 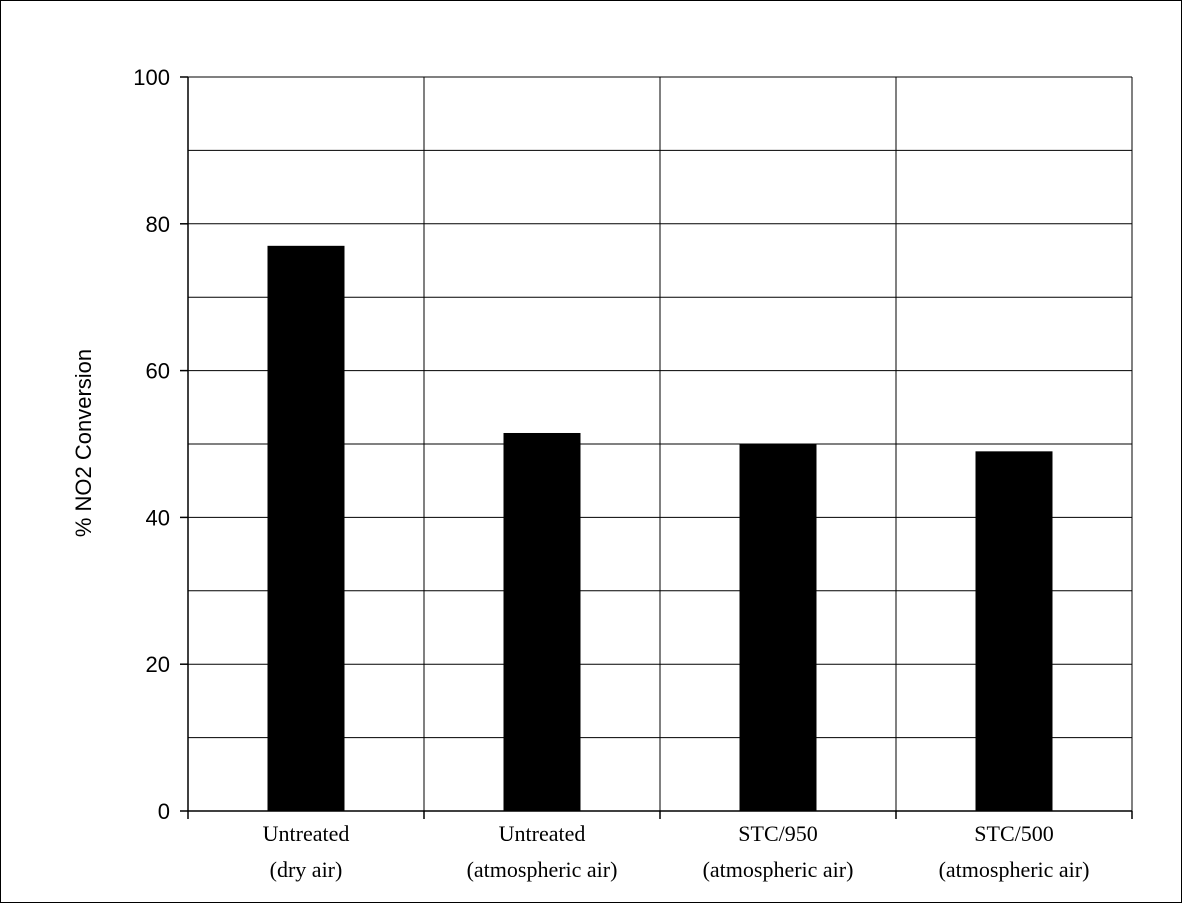 What do you see at coordinates (306, 869) in the screenshot?
I see `x-category-label: (dry air)` at bounding box center [306, 869].